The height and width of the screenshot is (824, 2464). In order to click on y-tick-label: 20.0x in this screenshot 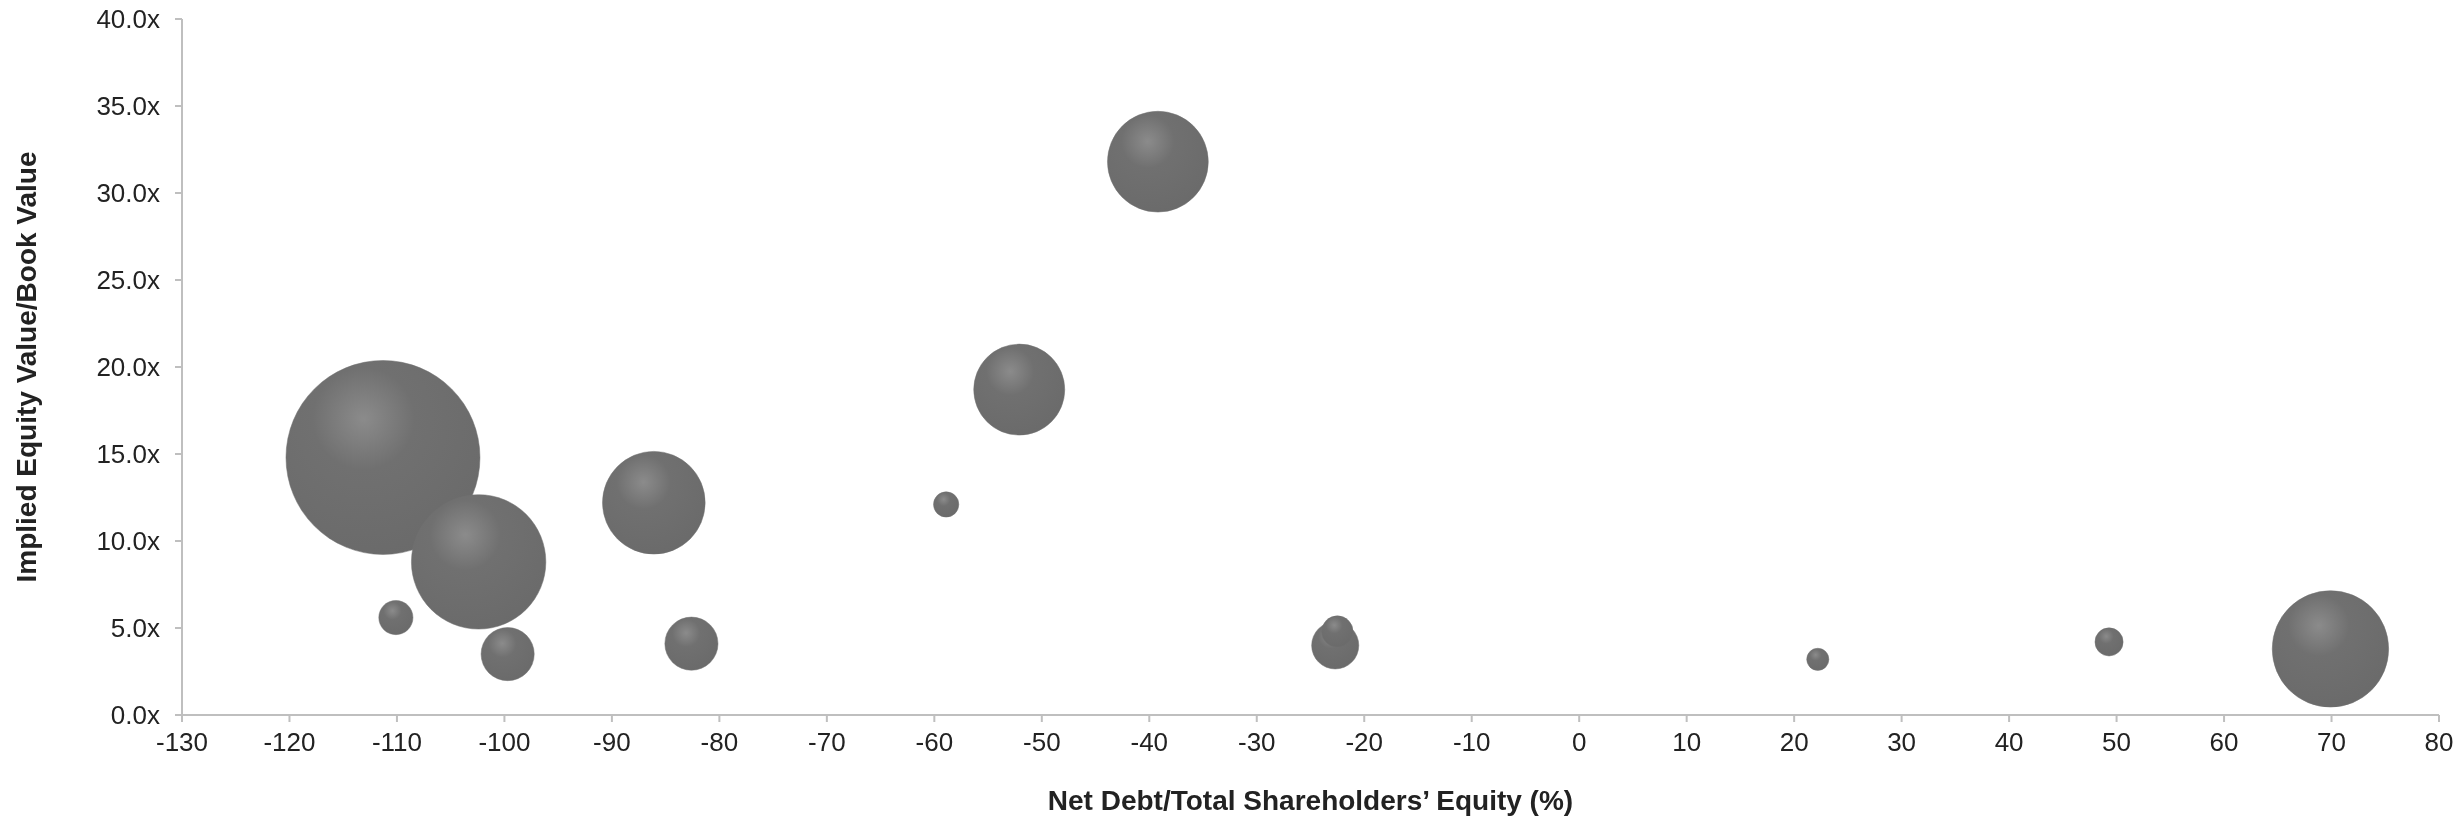, I will do `click(128, 367)`.